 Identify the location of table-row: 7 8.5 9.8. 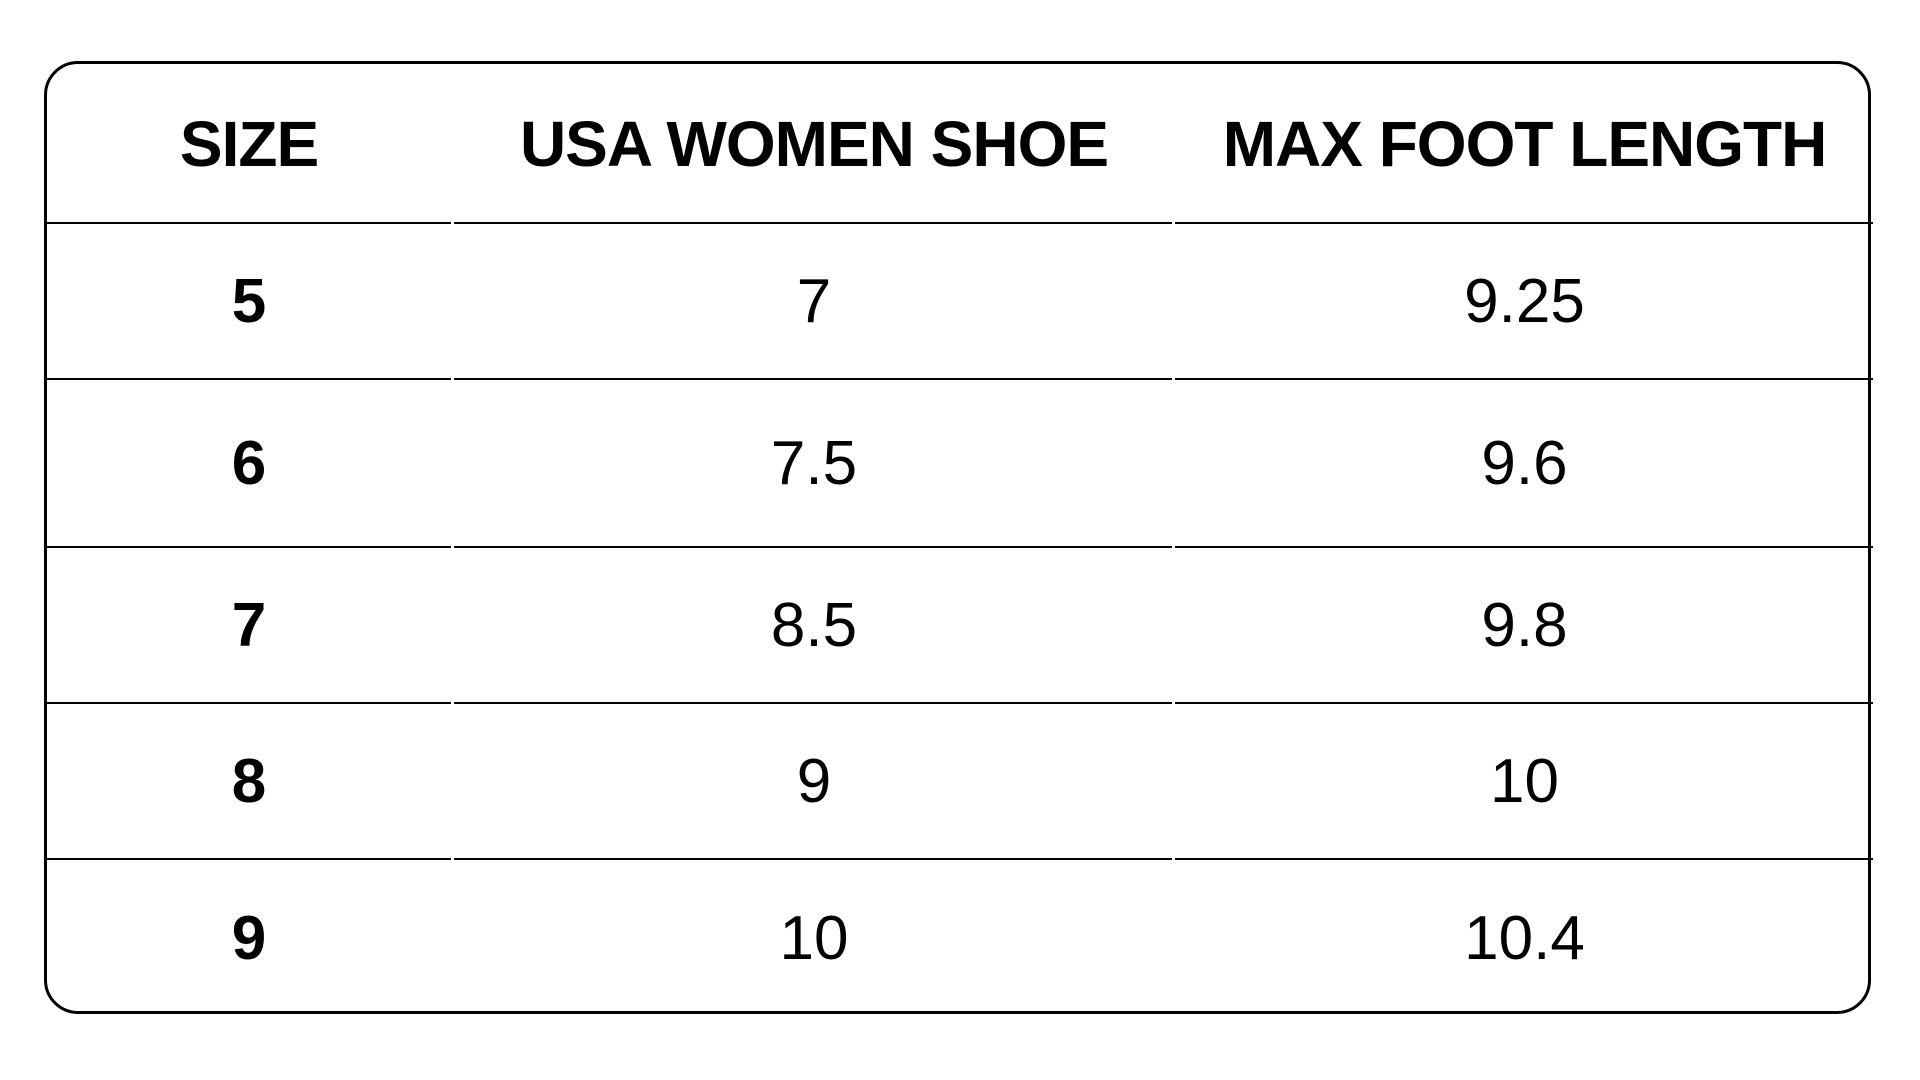
(959, 625).